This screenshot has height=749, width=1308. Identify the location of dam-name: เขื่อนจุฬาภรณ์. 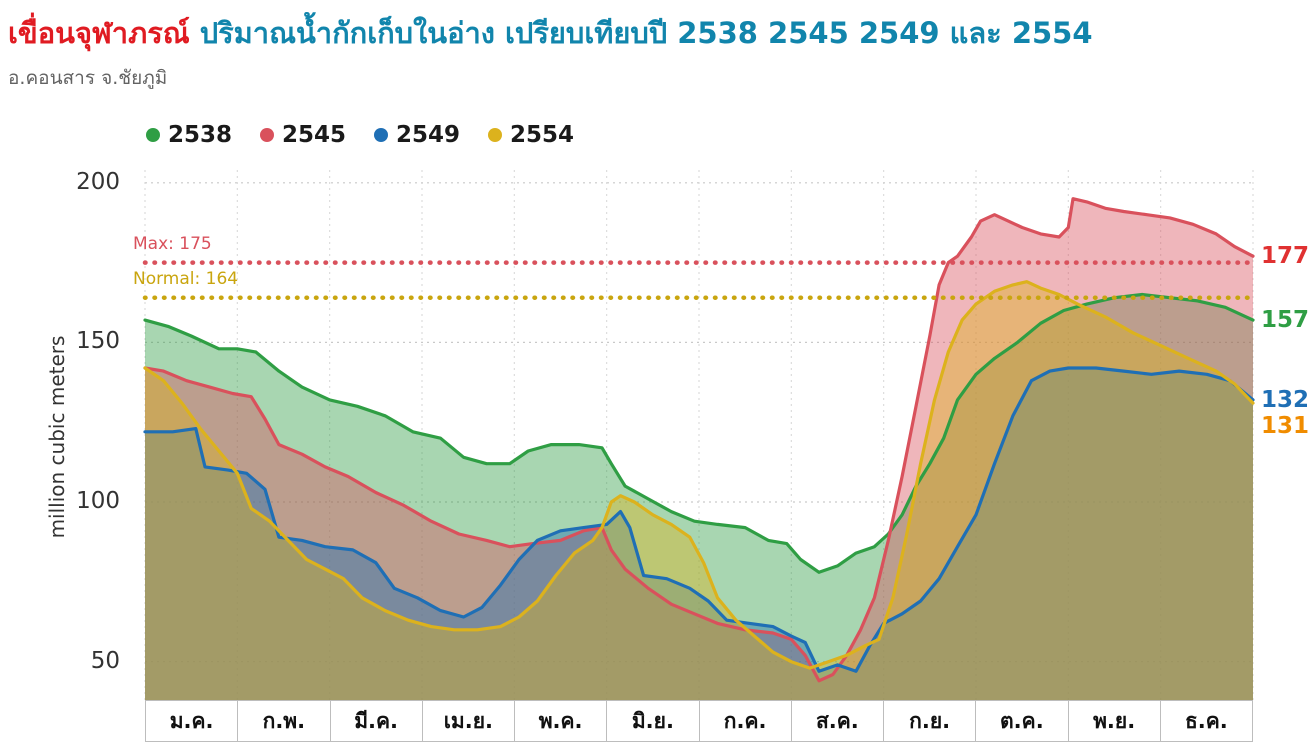
(99, 33).